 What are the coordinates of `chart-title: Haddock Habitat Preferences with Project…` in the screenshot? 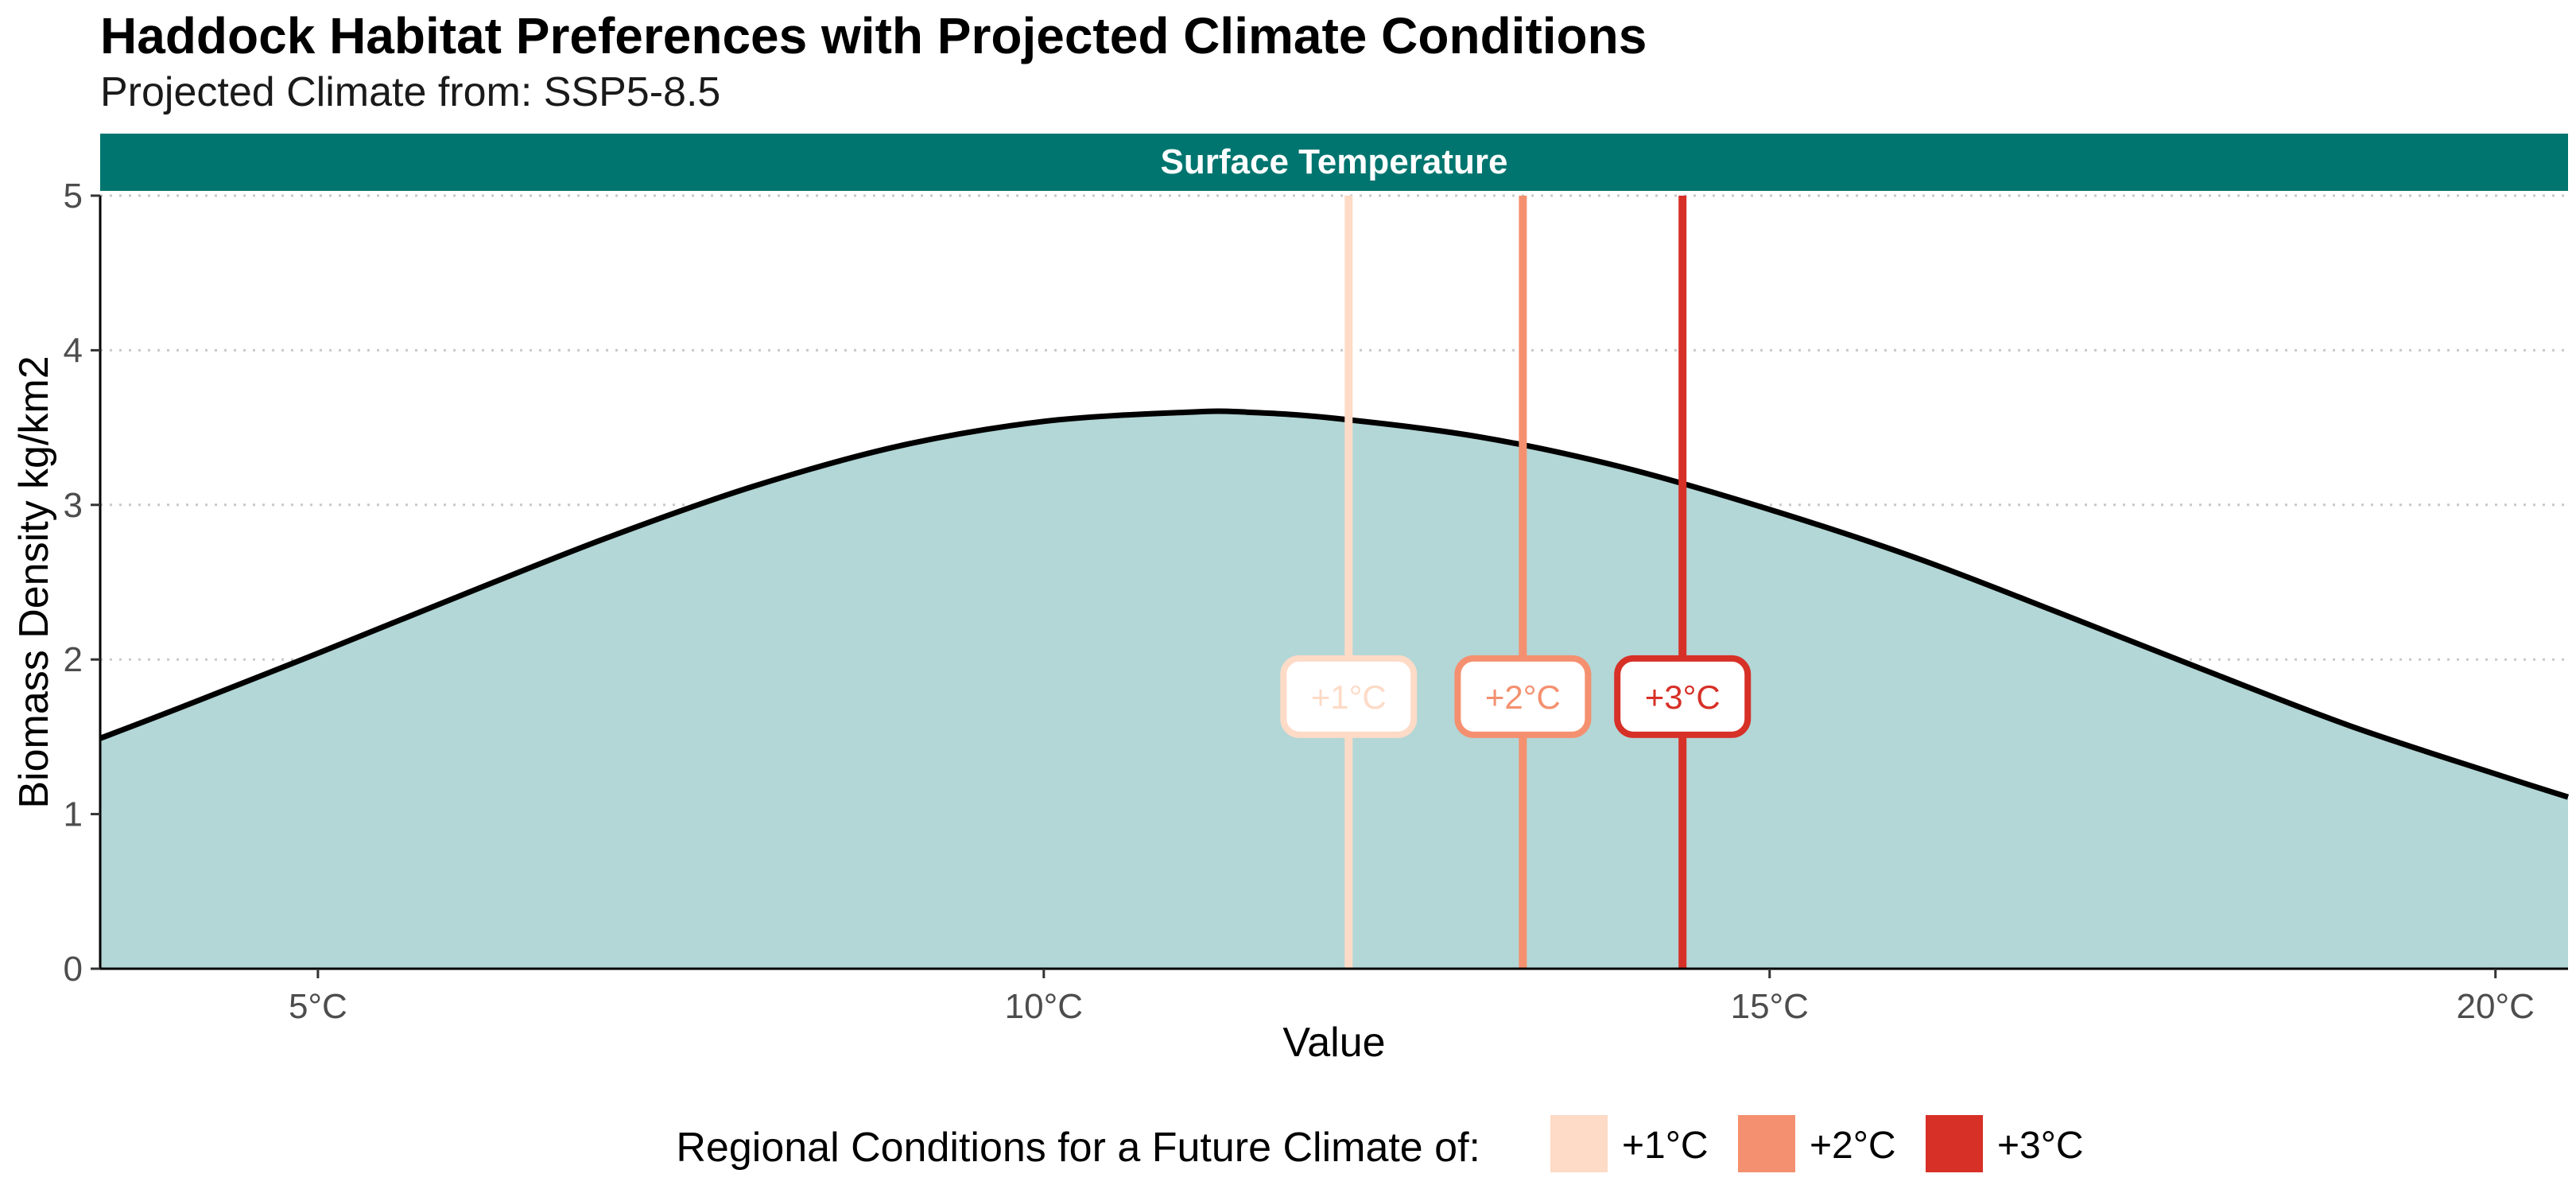 It's located at (874, 35).